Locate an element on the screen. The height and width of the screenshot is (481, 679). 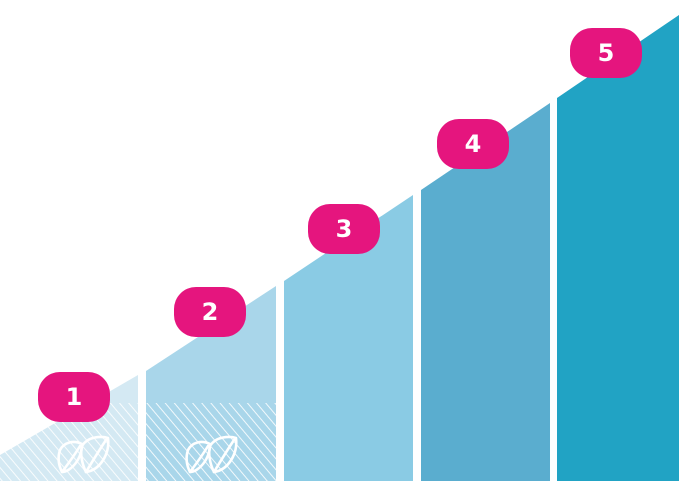
step-5-badge: 5 is located at coordinates (606, 53).